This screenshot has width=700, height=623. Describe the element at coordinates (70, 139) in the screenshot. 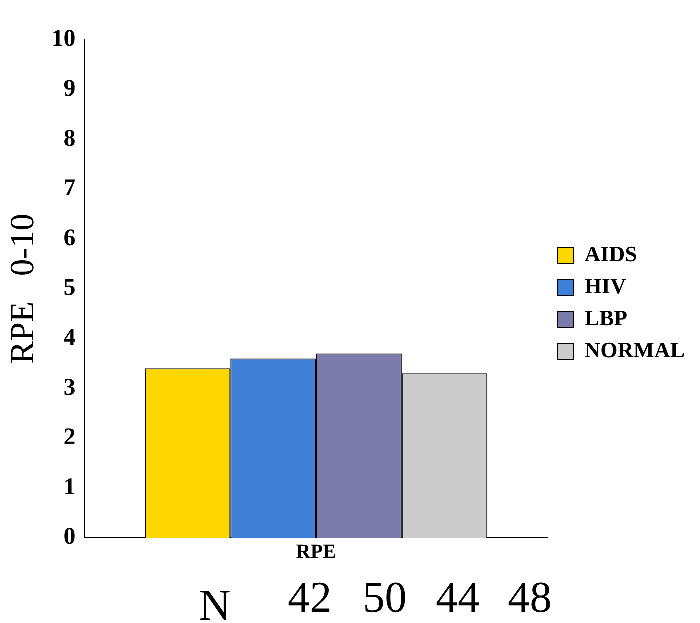

I see `y-tick-label: 8` at that location.